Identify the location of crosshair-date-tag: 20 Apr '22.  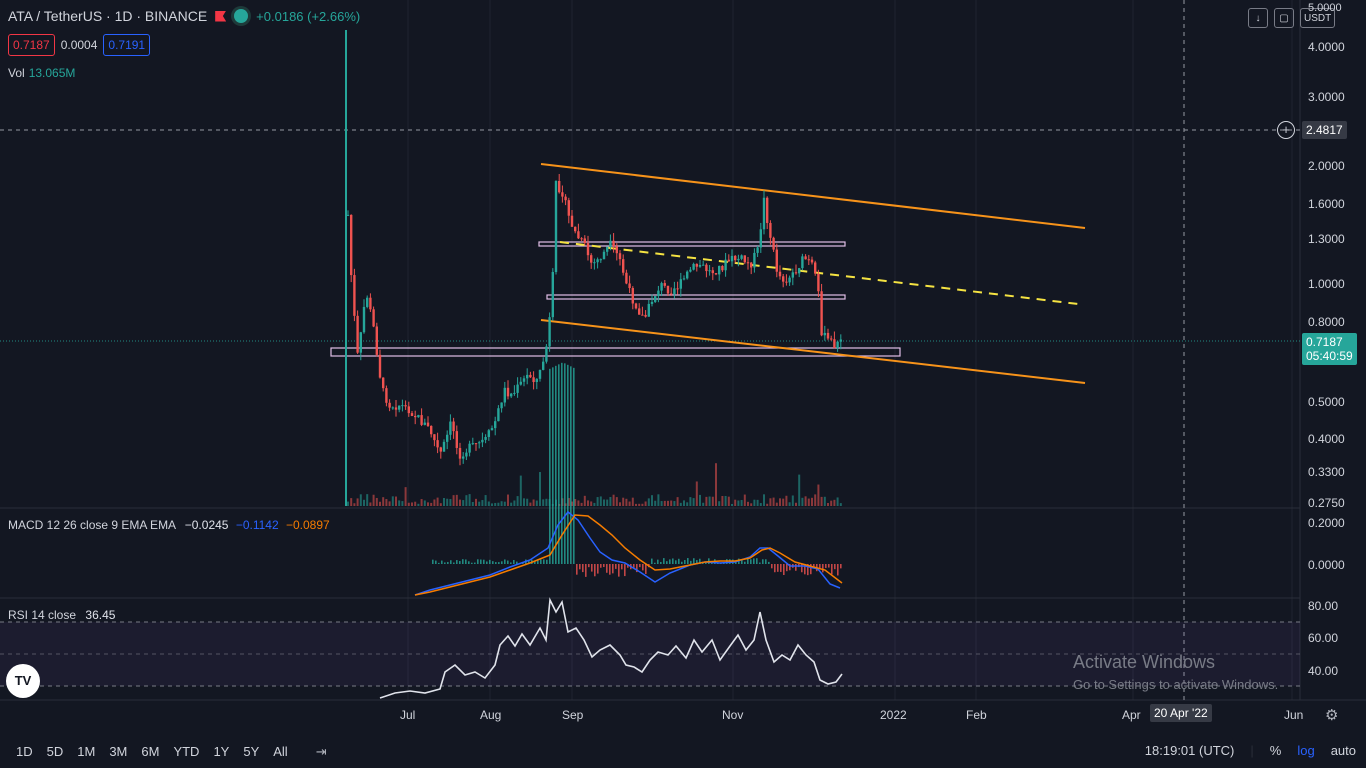
(1181, 713).